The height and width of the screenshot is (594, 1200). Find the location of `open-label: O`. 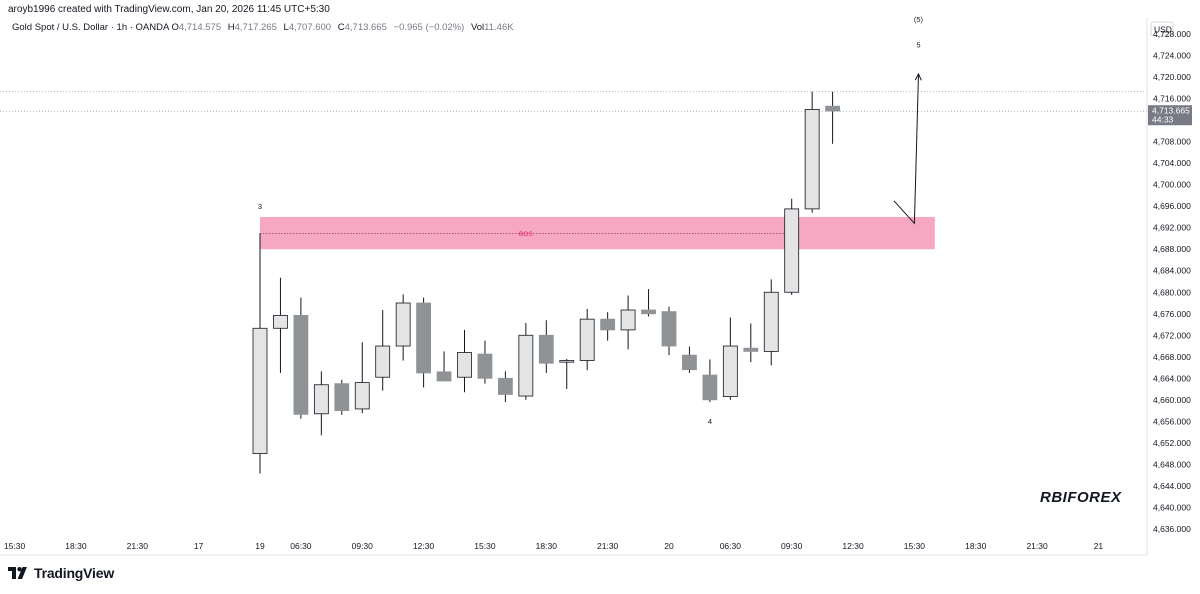

open-label: O is located at coordinates (175, 27).